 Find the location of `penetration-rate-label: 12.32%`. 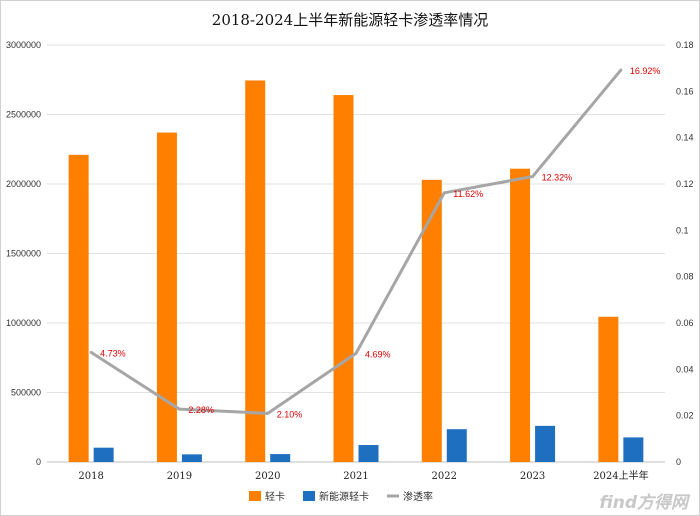

penetration-rate-label: 12.32% is located at coordinates (557, 178).